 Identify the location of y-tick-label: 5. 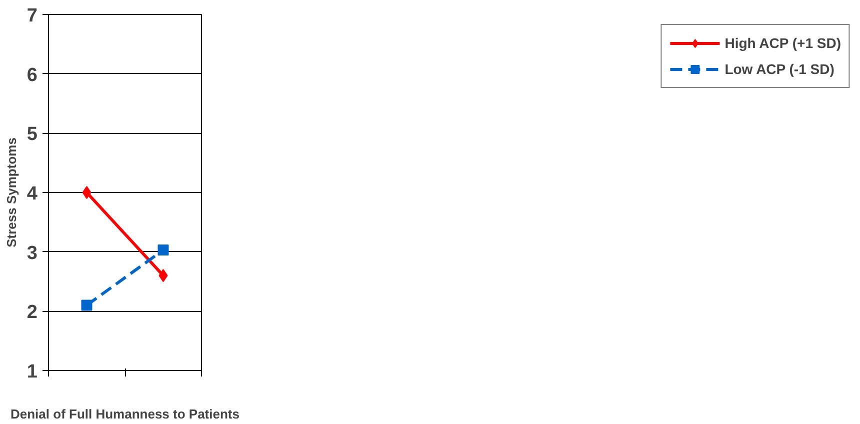
(32, 135).